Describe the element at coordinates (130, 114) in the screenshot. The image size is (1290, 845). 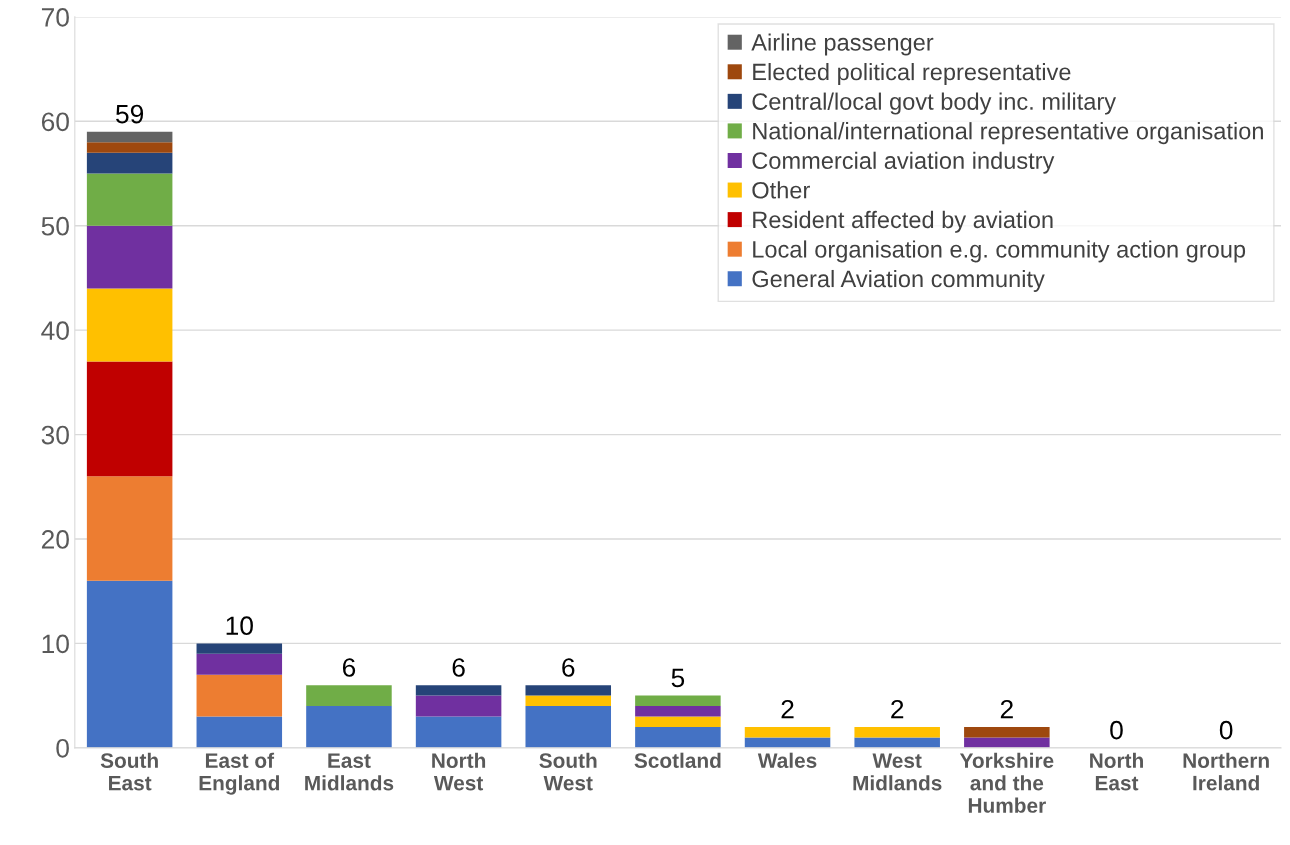
I see `total-label: 59` at that location.